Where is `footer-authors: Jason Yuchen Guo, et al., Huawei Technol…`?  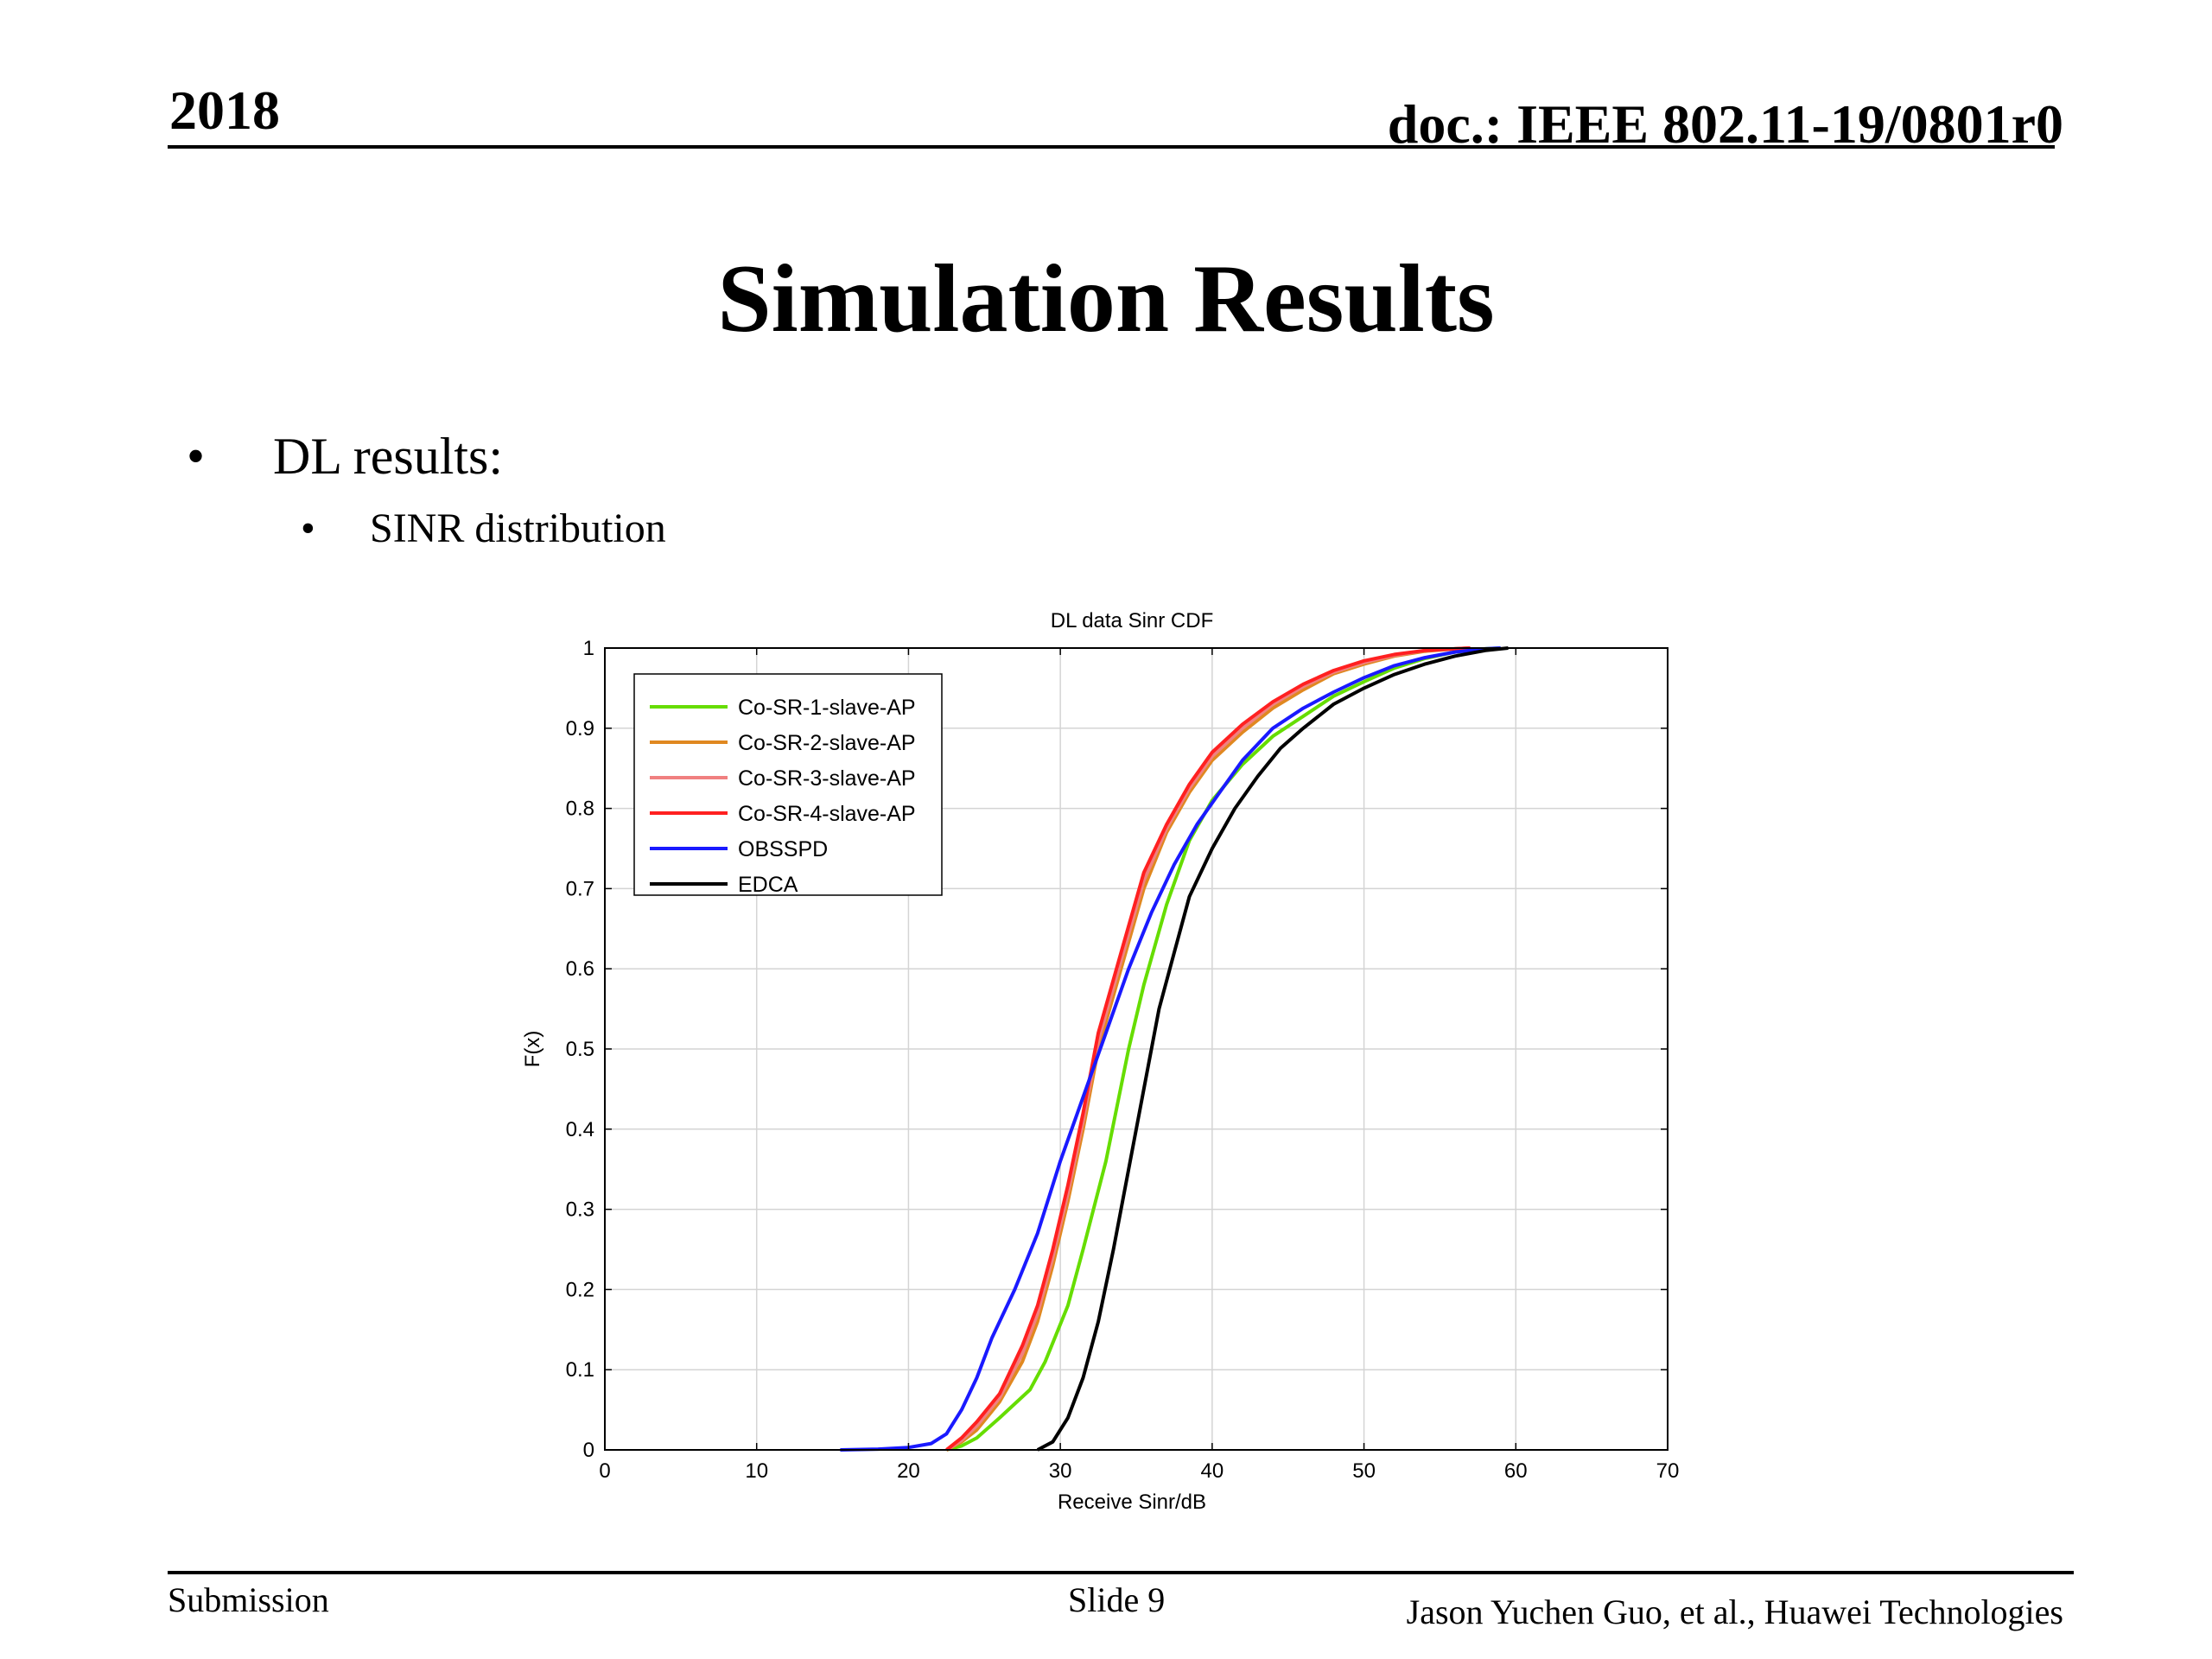
footer-authors: Jason Yuchen Guo, et al., Huawei Technol… is located at coordinates (1734, 1611).